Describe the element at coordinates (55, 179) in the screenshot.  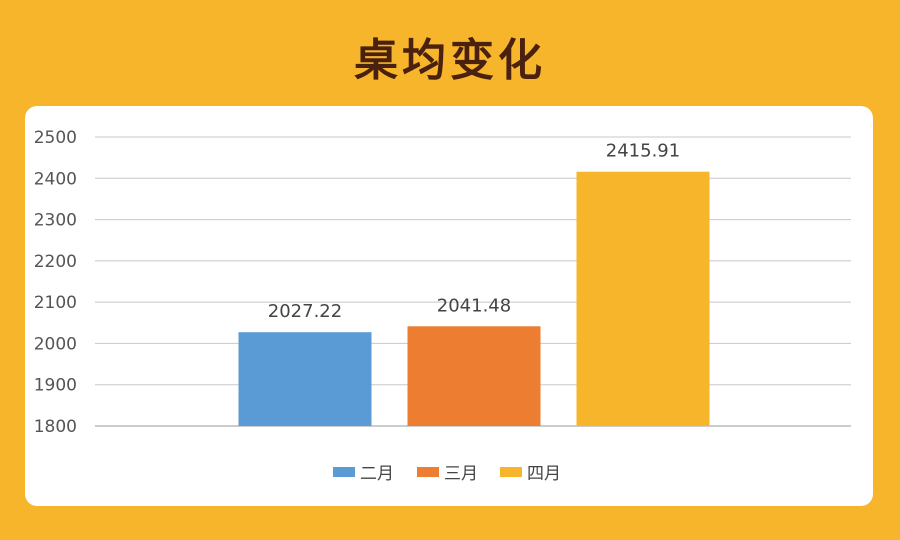
I see `y-tick-label: 2400` at that location.